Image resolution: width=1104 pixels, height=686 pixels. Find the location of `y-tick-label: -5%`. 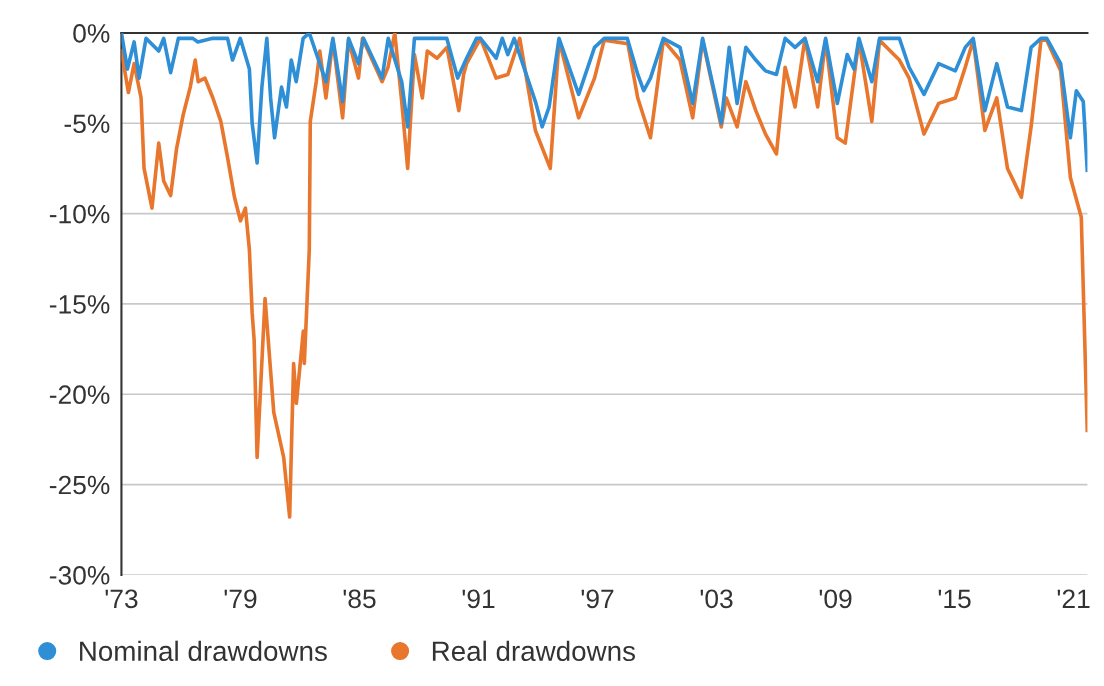

y-tick-label: -5% is located at coordinates (87, 124).